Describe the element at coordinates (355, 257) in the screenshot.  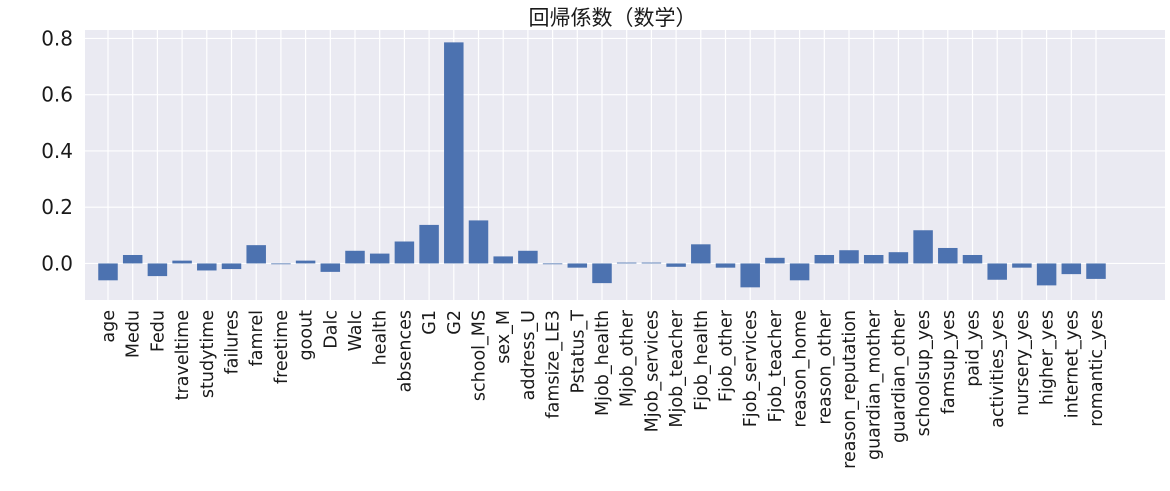
I see `bar-Walc` at that location.